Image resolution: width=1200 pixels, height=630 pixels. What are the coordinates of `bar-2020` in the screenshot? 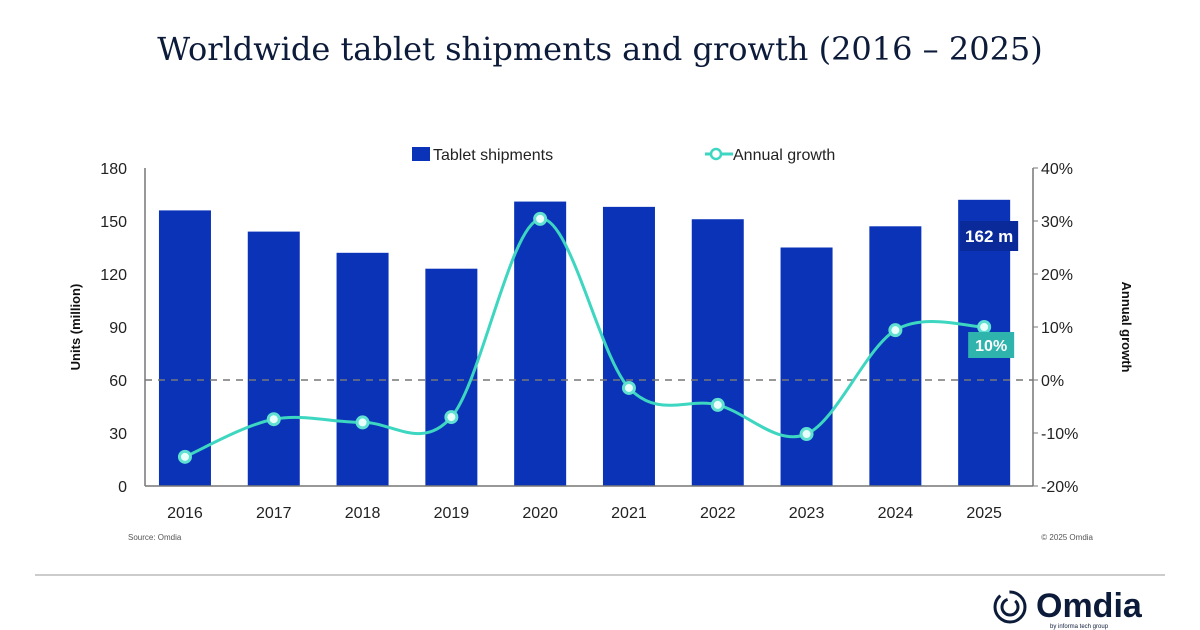 It's located at (540, 344).